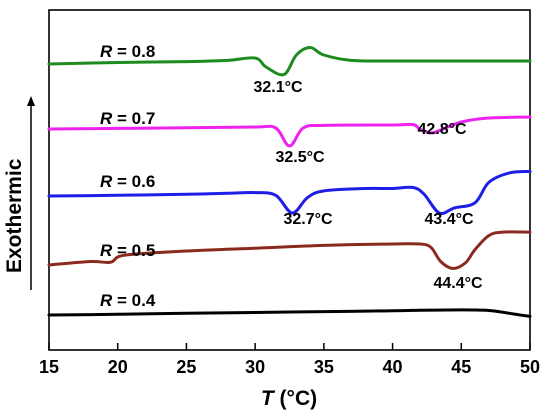 This screenshot has width=550, height=418. I want to click on exothermic-arrow-head, so click(31, 101).